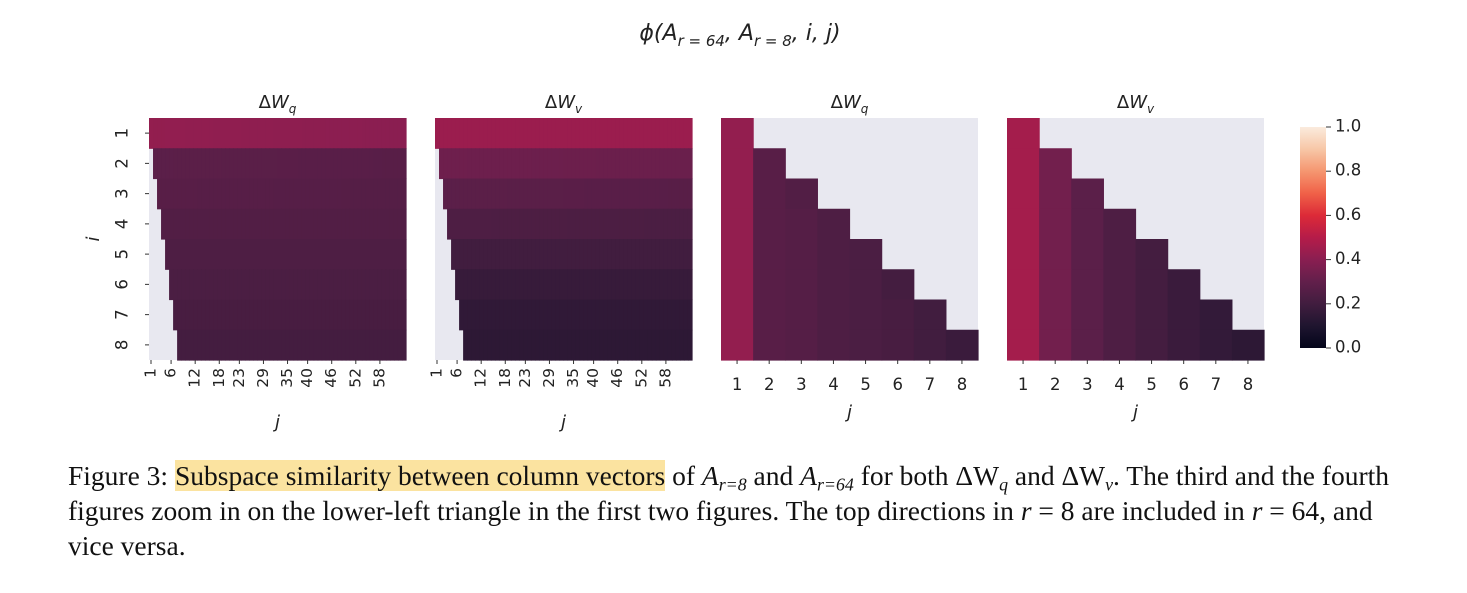 The width and height of the screenshot is (1467, 593). Describe the element at coordinates (122, 224) in the screenshot. I see `y-tick-label: 4` at that location.